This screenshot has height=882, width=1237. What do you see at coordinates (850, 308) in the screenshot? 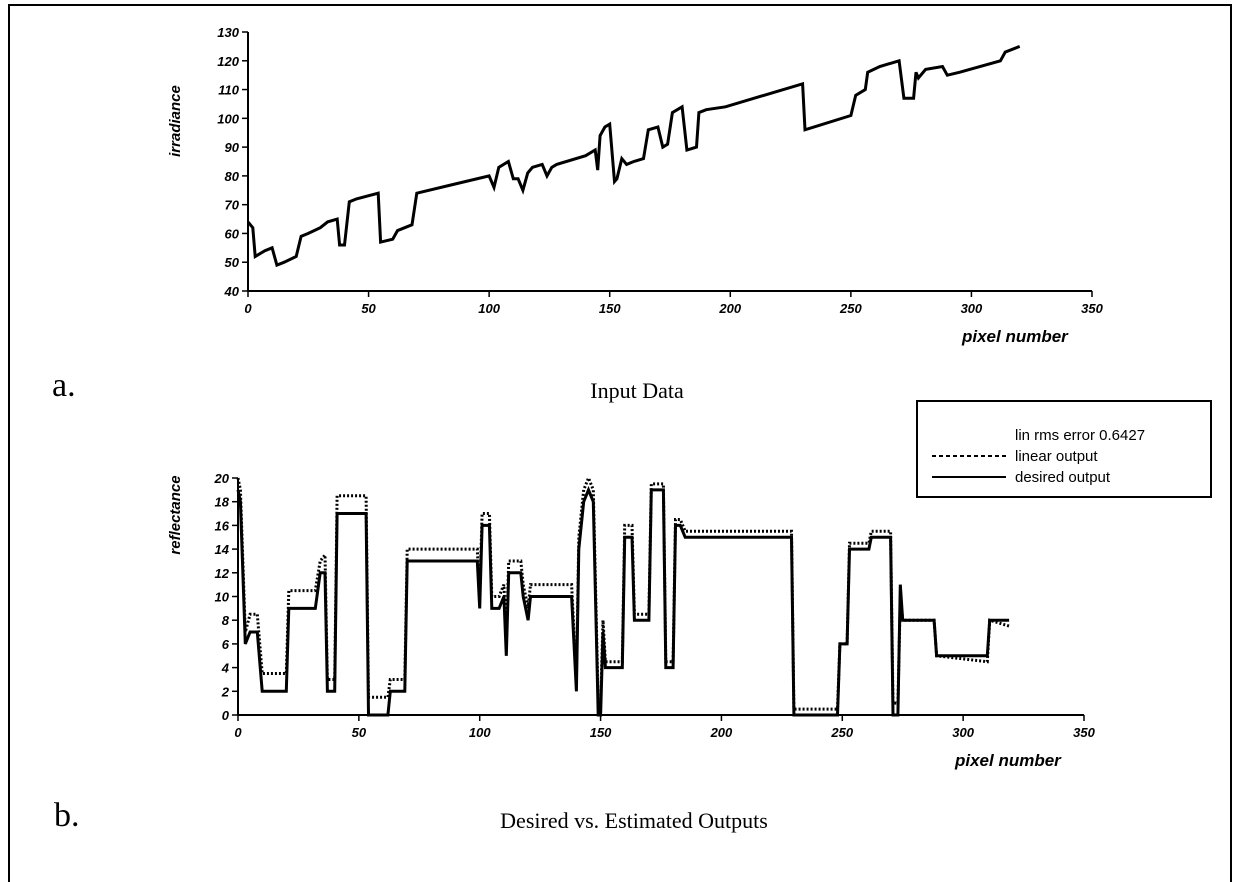
I see `panel-a-xtick-label: 250` at bounding box center [850, 308].